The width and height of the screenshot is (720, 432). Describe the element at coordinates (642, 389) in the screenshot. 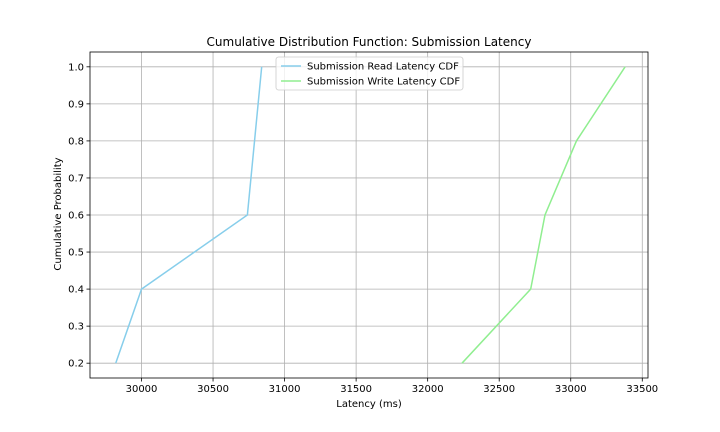

I see `x-tick-label: 33500` at that location.